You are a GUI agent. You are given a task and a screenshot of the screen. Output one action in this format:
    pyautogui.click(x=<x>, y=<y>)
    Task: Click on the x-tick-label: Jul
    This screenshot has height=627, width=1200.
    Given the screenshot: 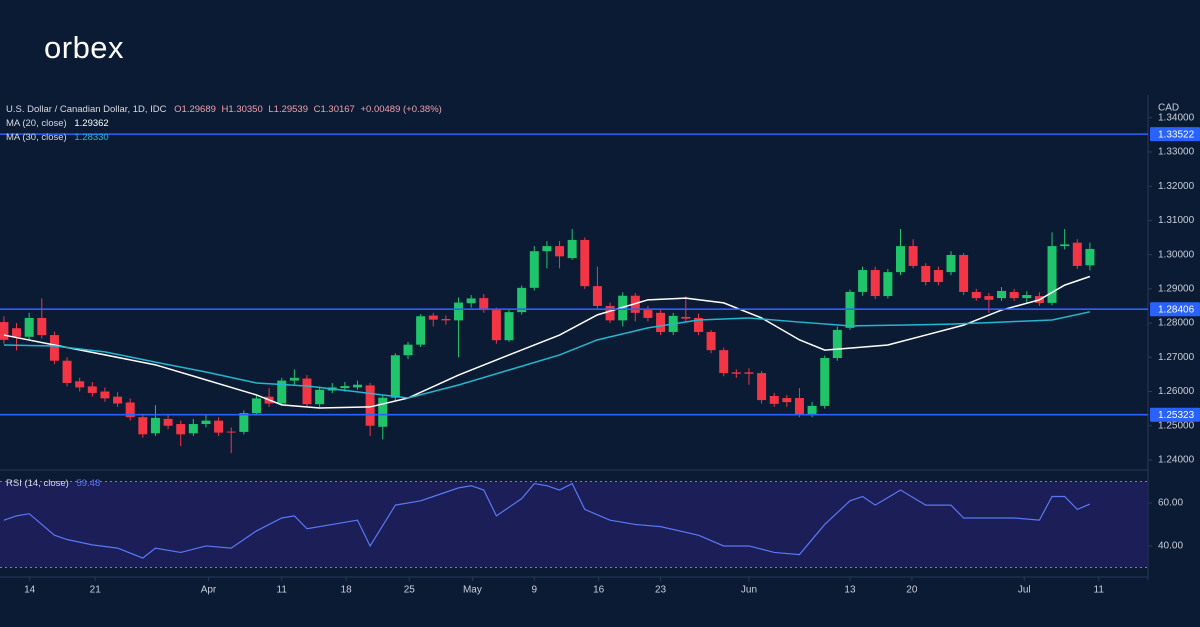 What is the action you would take?
    pyautogui.click(x=1024, y=590)
    